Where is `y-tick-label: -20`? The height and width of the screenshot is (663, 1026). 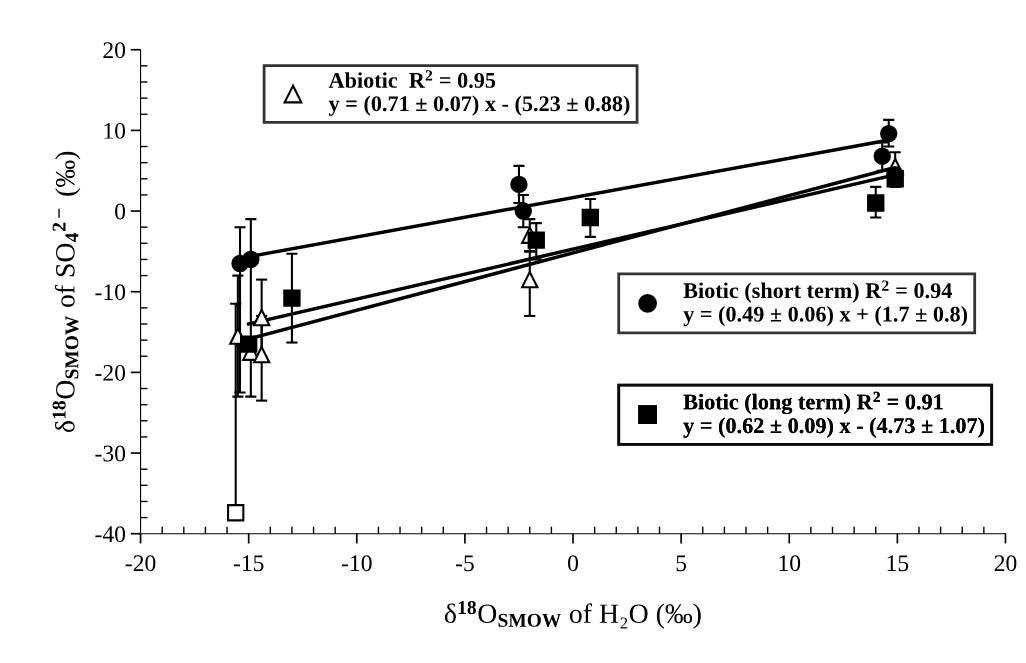
y-tick-label: -20 is located at coordinates (110, 372).